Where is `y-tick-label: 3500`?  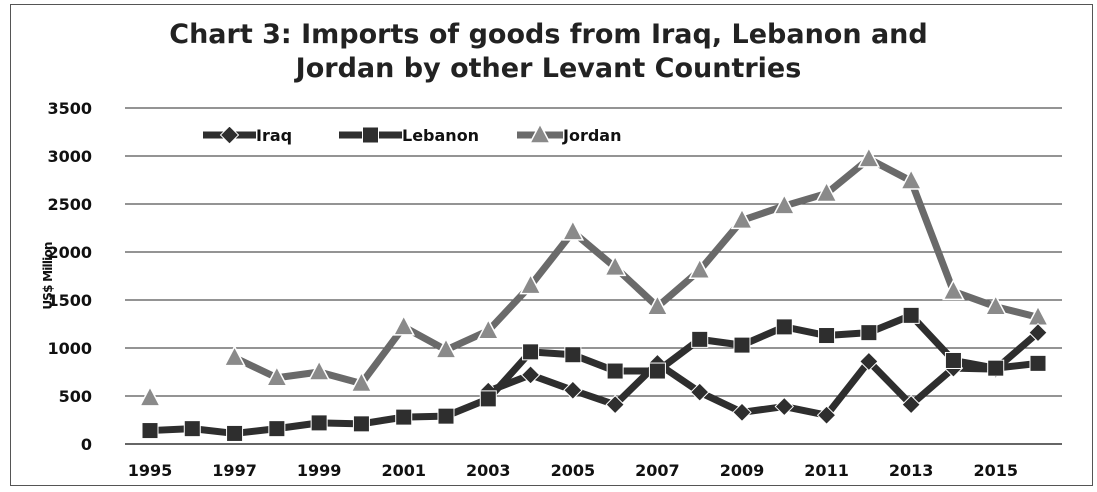
y-tick-label: 3500 is located at coordinates (69, 108).